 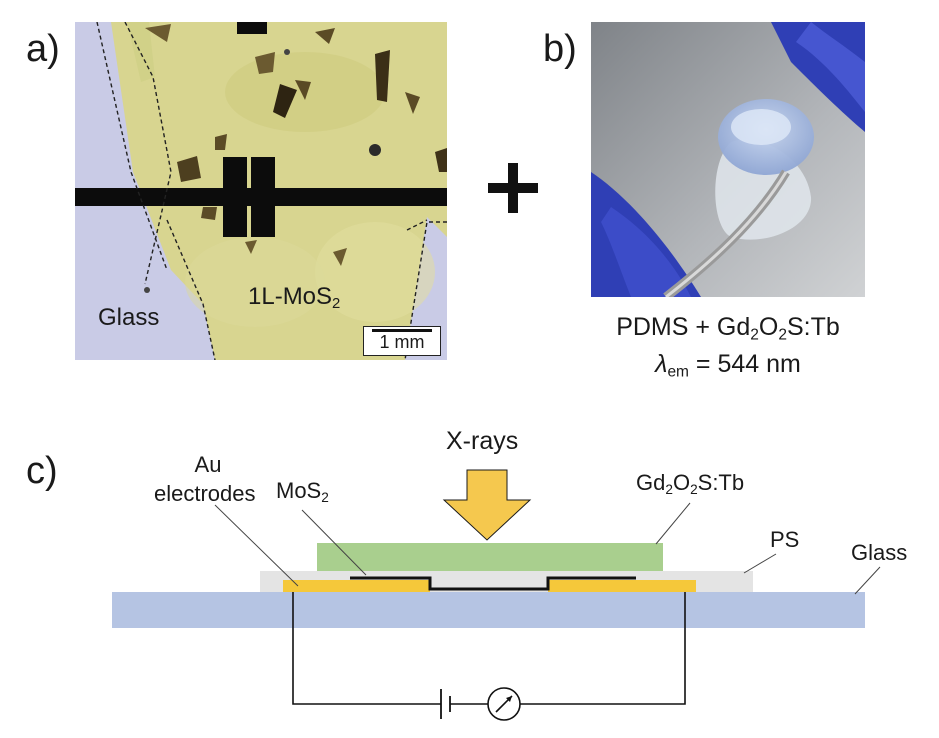 What do you see at coordinates (490, 557) in the screenshot?
I see `scintillator-layer` at bounding box center [490, 557].